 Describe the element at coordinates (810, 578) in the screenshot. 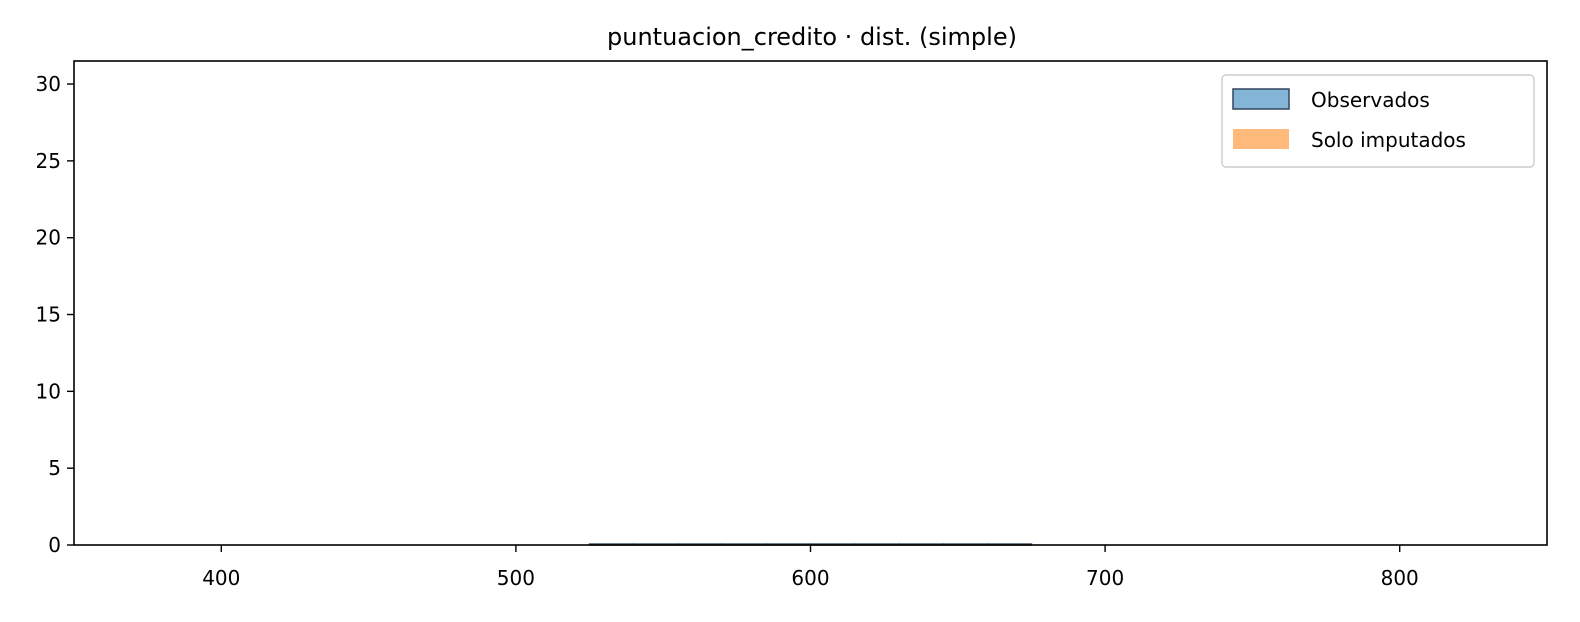

I see `x-tick-label: 600` at that location.